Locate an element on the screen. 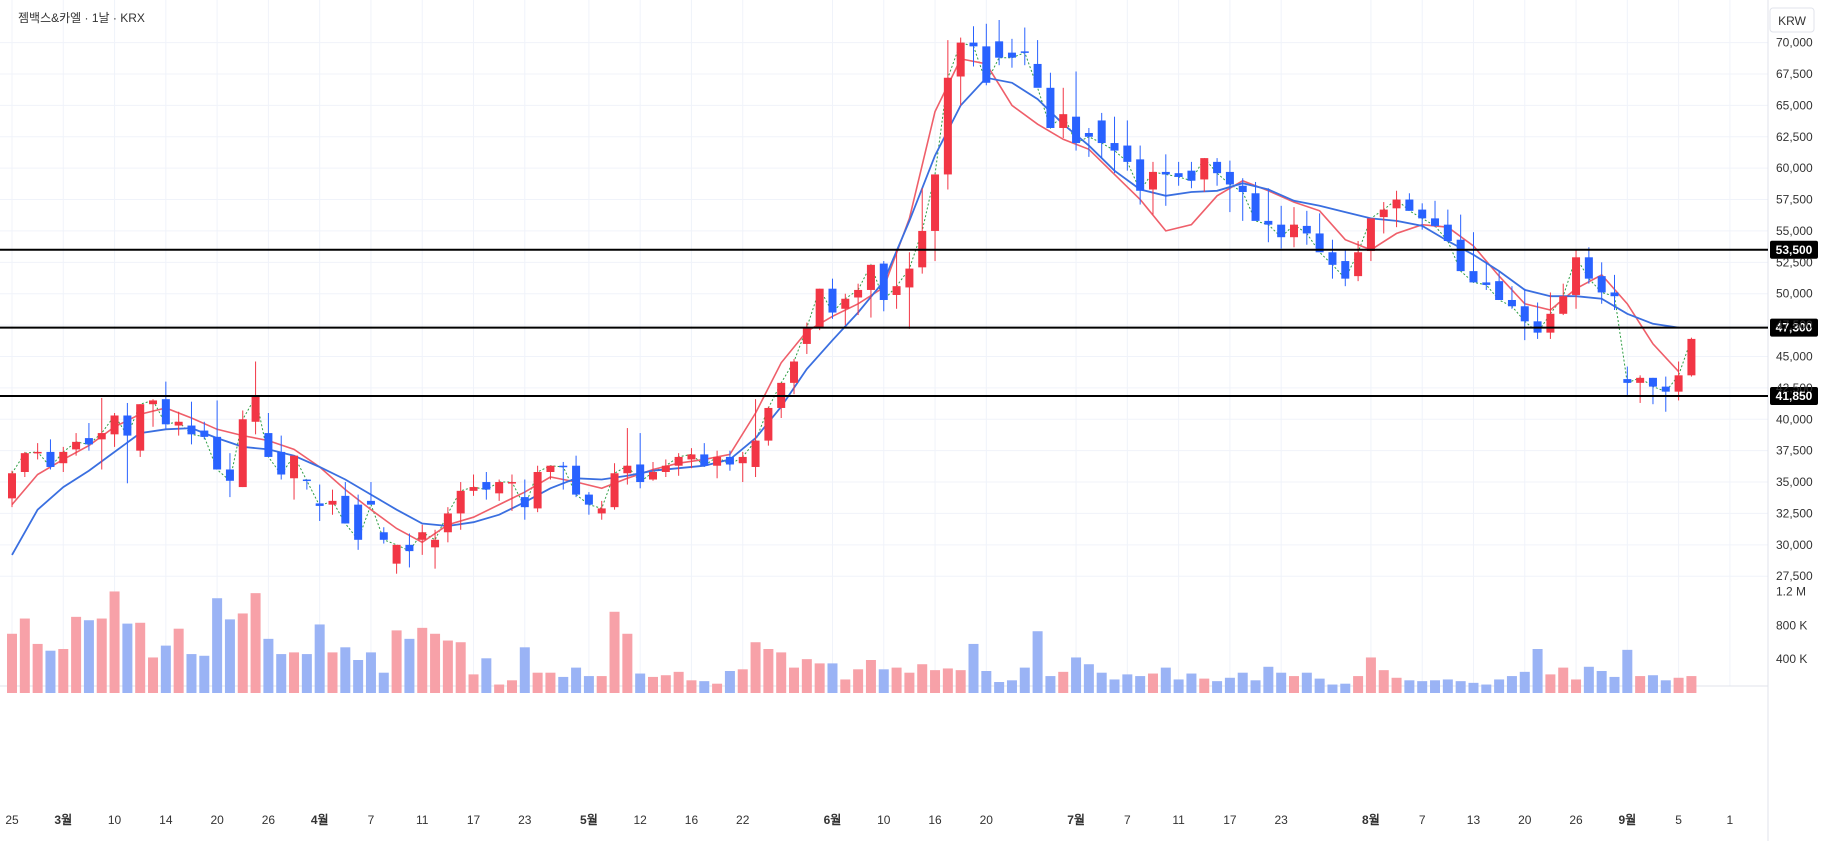 This screenshot has height=841, width=1827. level-price-label: 47,300 is located at coordinates (1794, 328).